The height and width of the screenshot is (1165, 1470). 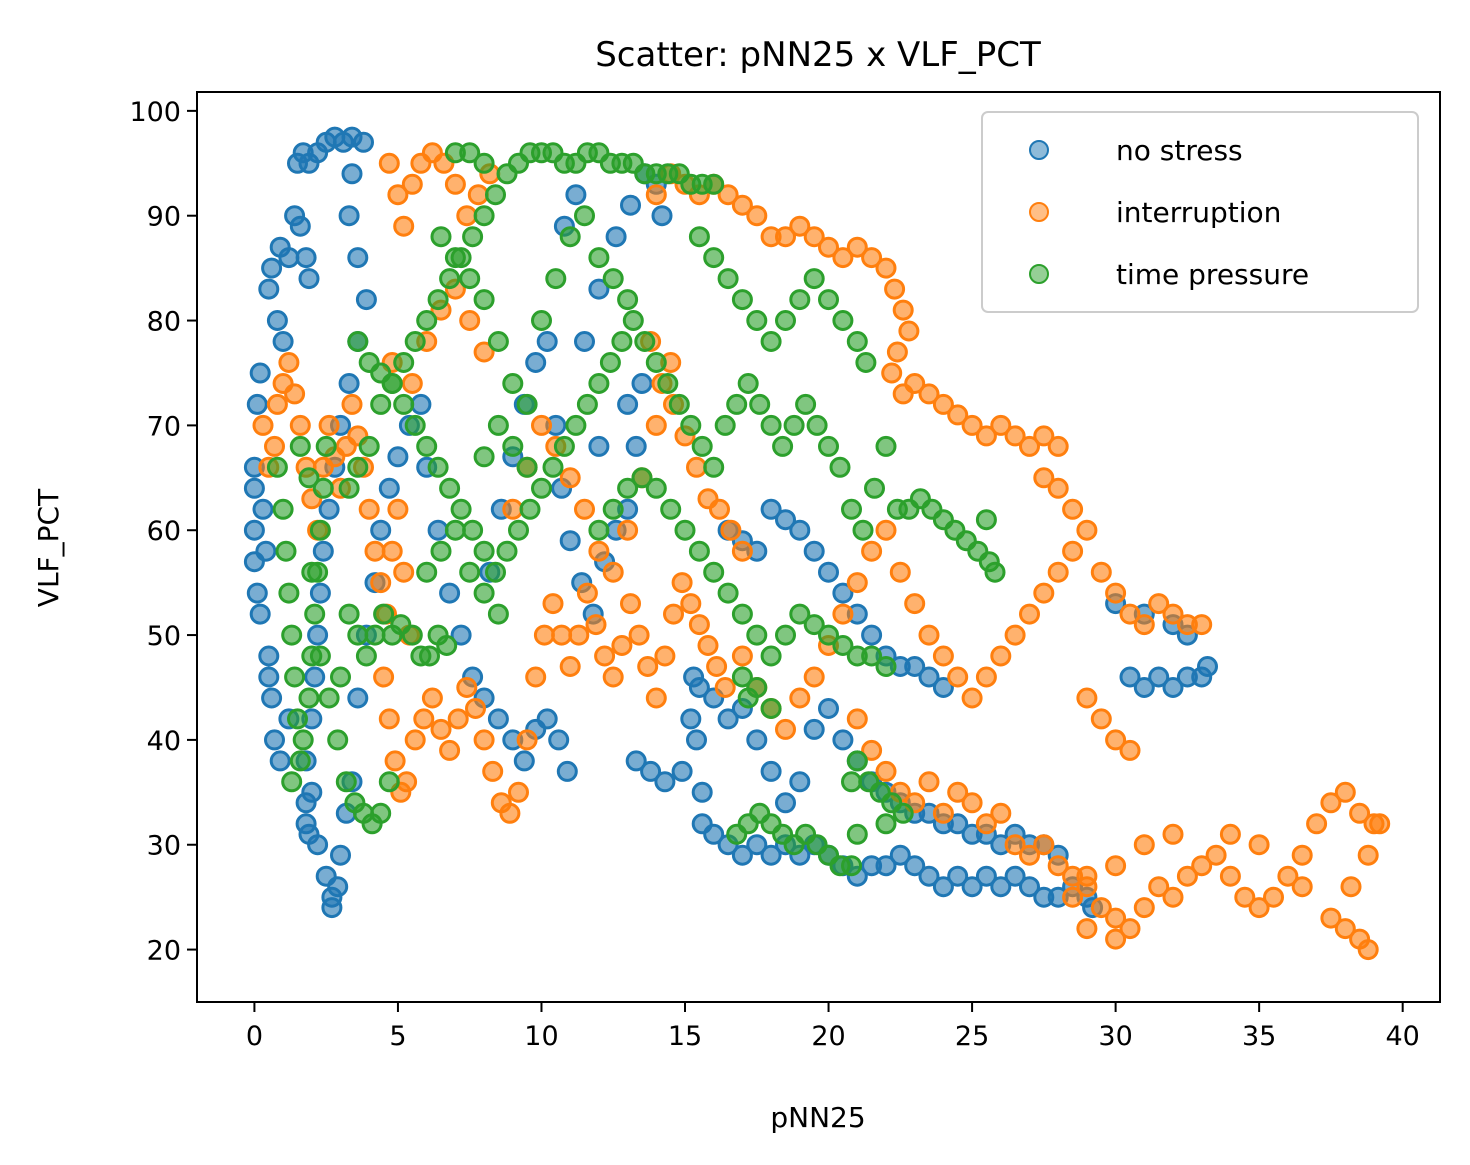 I want to click on x-tick-label: 35, so click(x=1259, y=1036).